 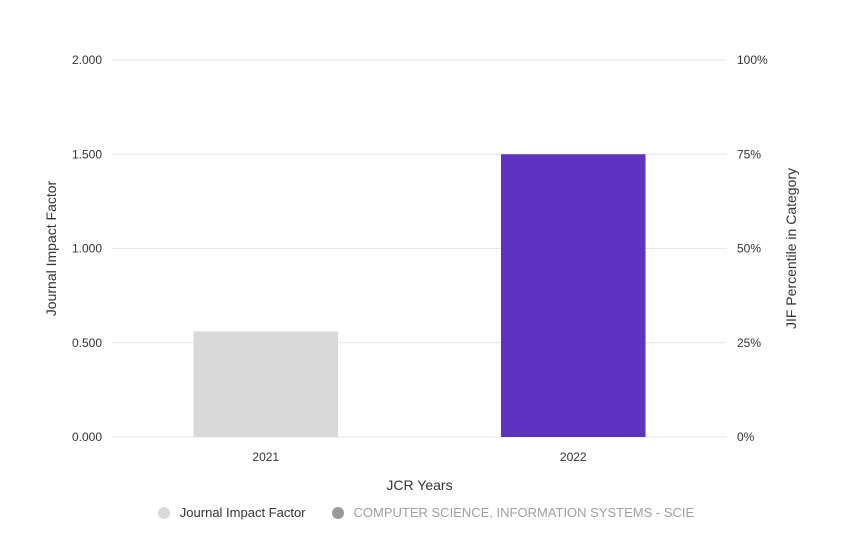 What do you see at coordinates (87, 154) in the screenshot?
I see `y-tick-label: 1.500` at bounding box center [87, 154].